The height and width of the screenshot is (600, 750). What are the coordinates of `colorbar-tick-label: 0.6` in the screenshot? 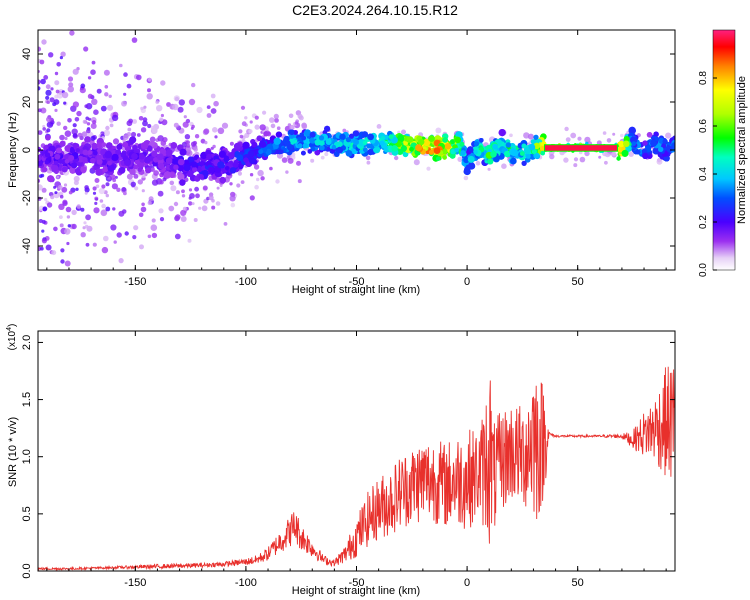 It's located at (703, 126).